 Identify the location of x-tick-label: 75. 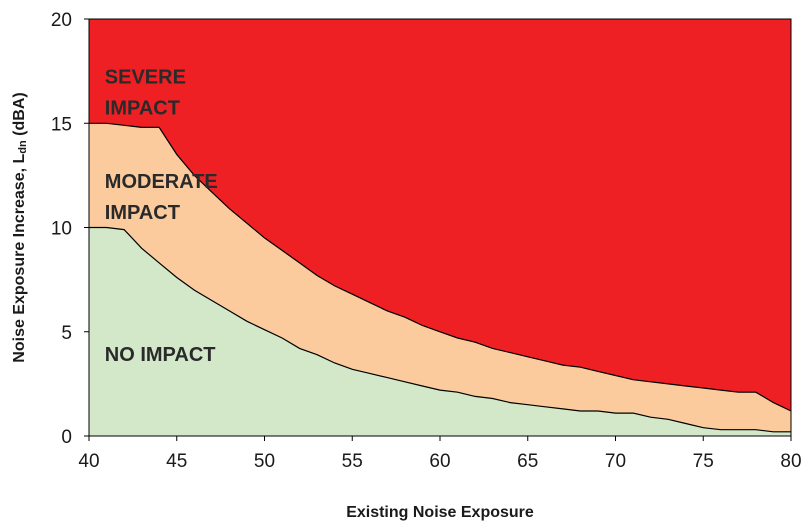
(703, 461).